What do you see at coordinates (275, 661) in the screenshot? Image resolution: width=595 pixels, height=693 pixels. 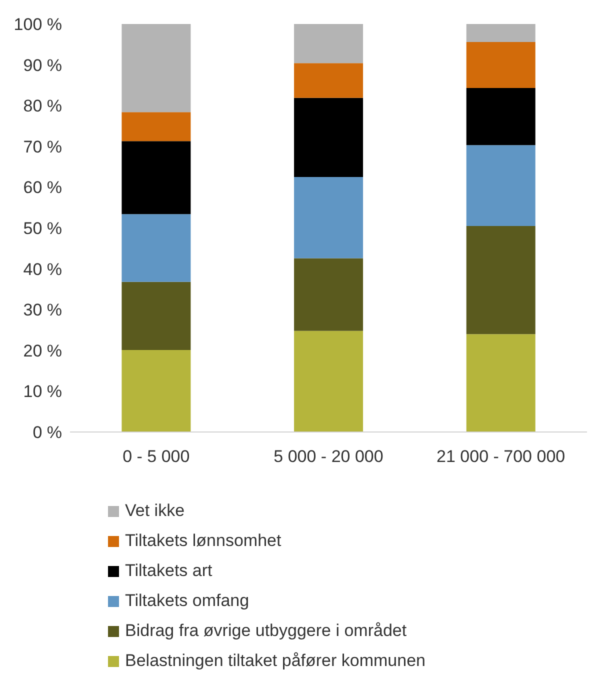 I see `legend-label: Belastningen tiltaket påfører kommunen` at bounding box center [275, 661].